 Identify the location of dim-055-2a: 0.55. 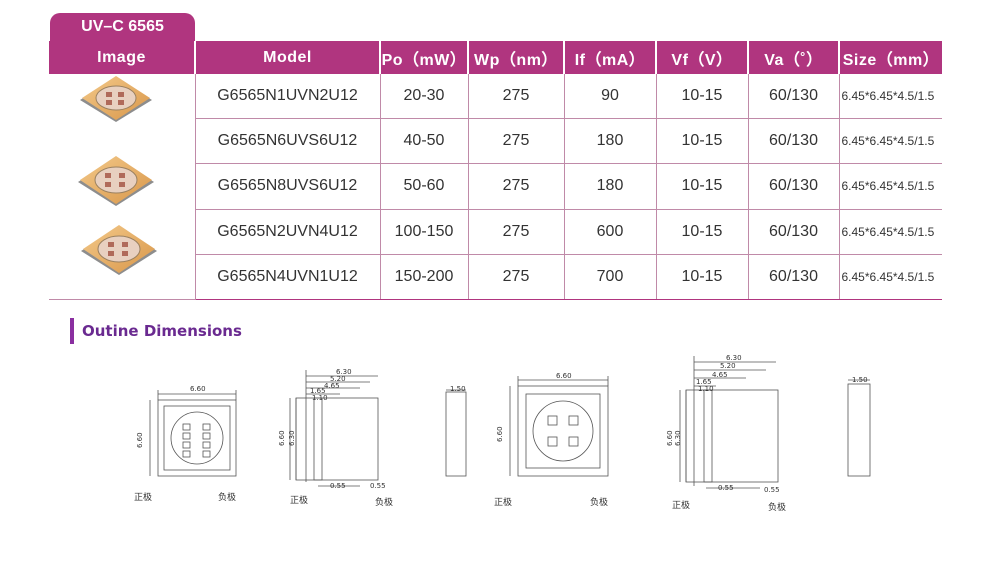
(726, 488).